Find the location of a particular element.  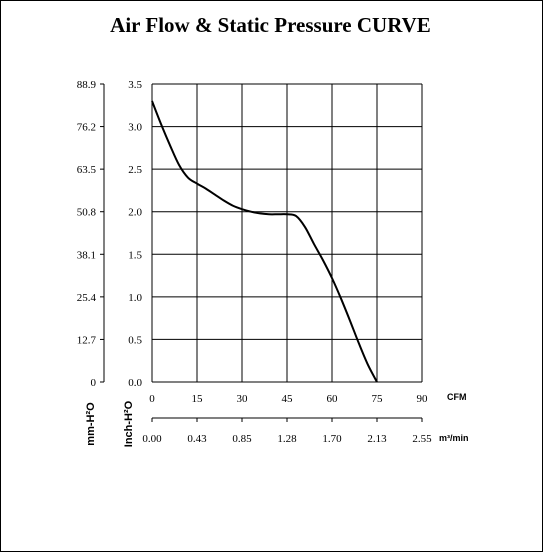

x-tick-label-m3-0: 0.00 is located at coordinates (152, 439).